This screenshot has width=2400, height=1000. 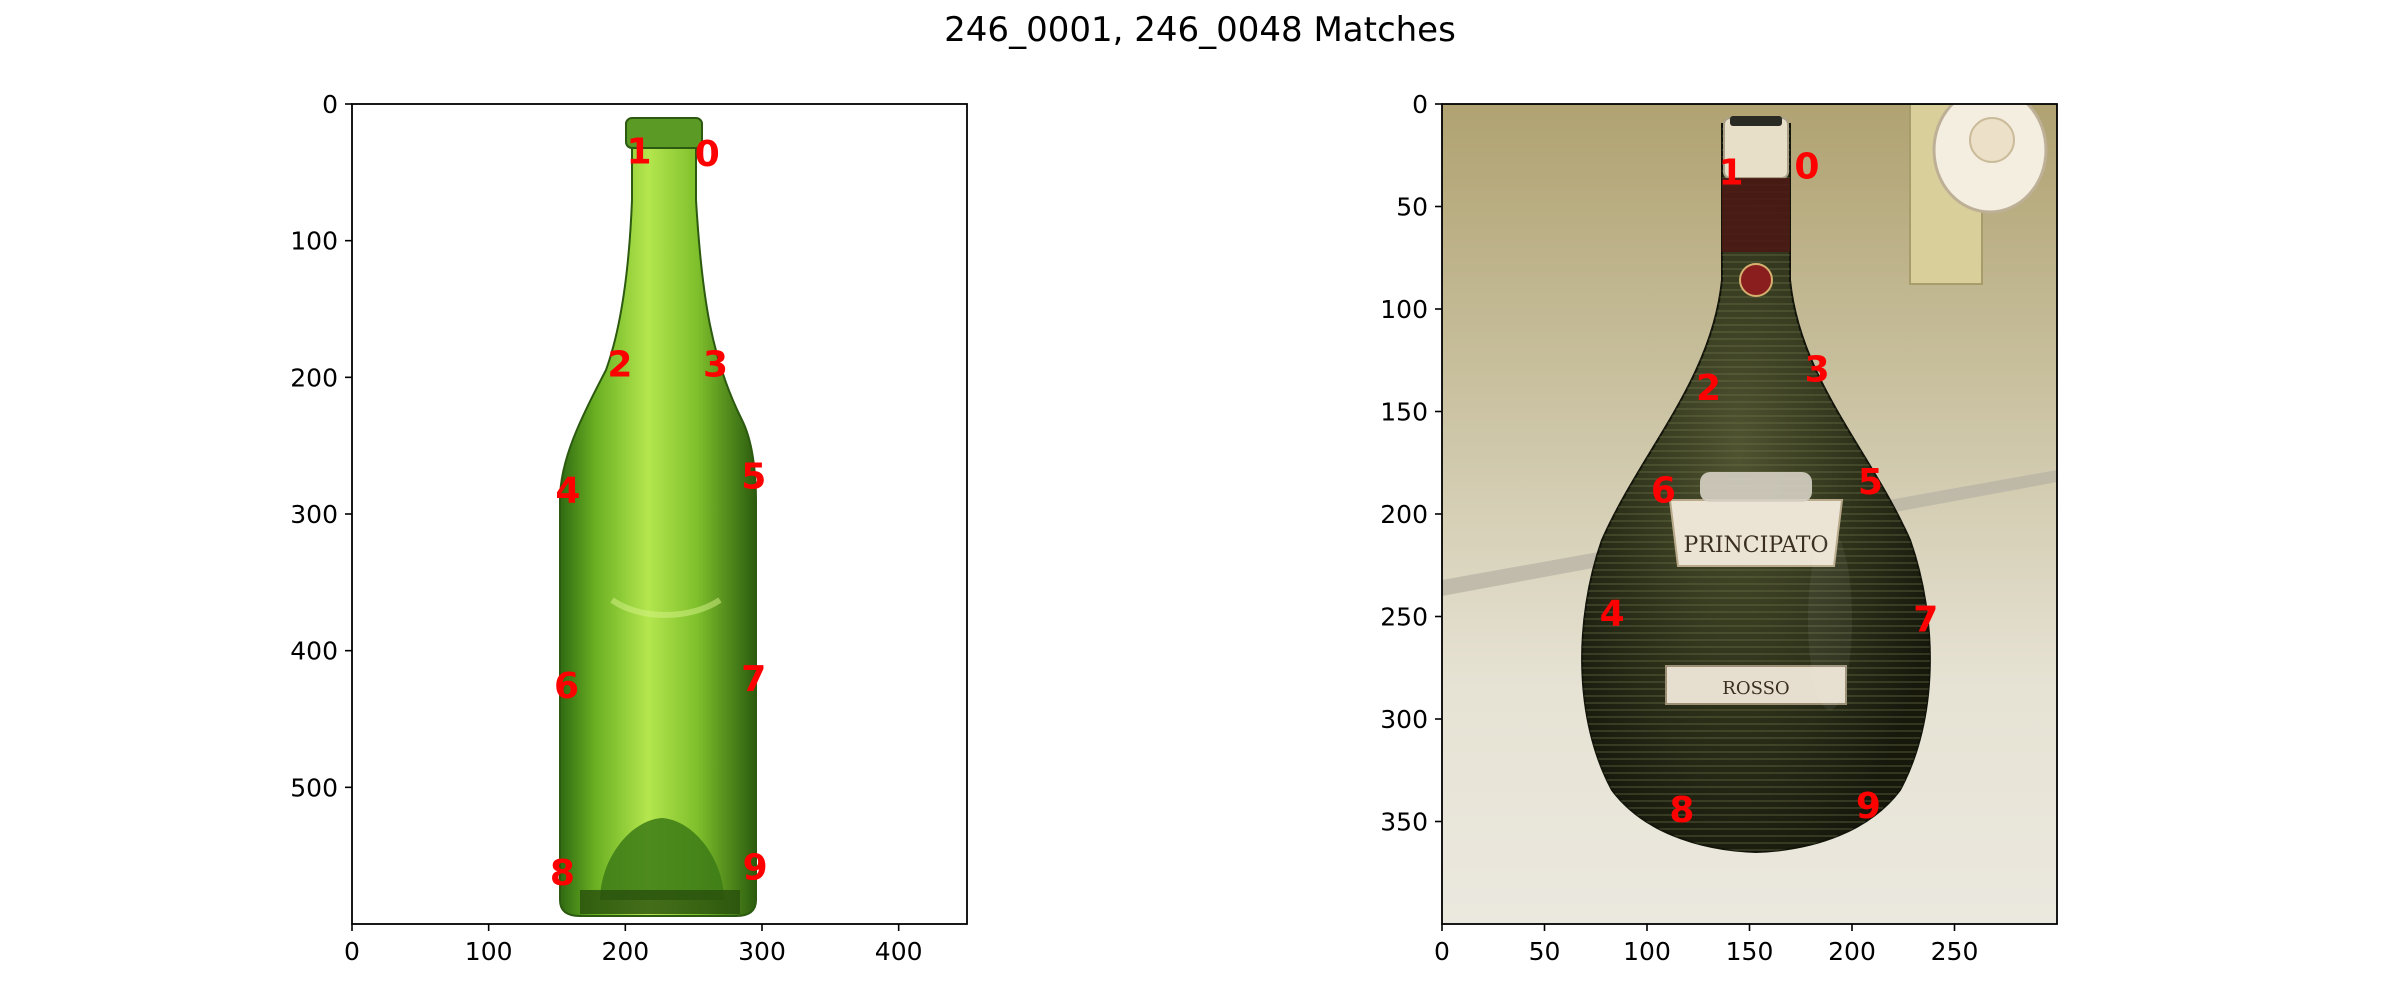 I want to click on right-keypoint-8: 8, so click(x=1681, y=810).